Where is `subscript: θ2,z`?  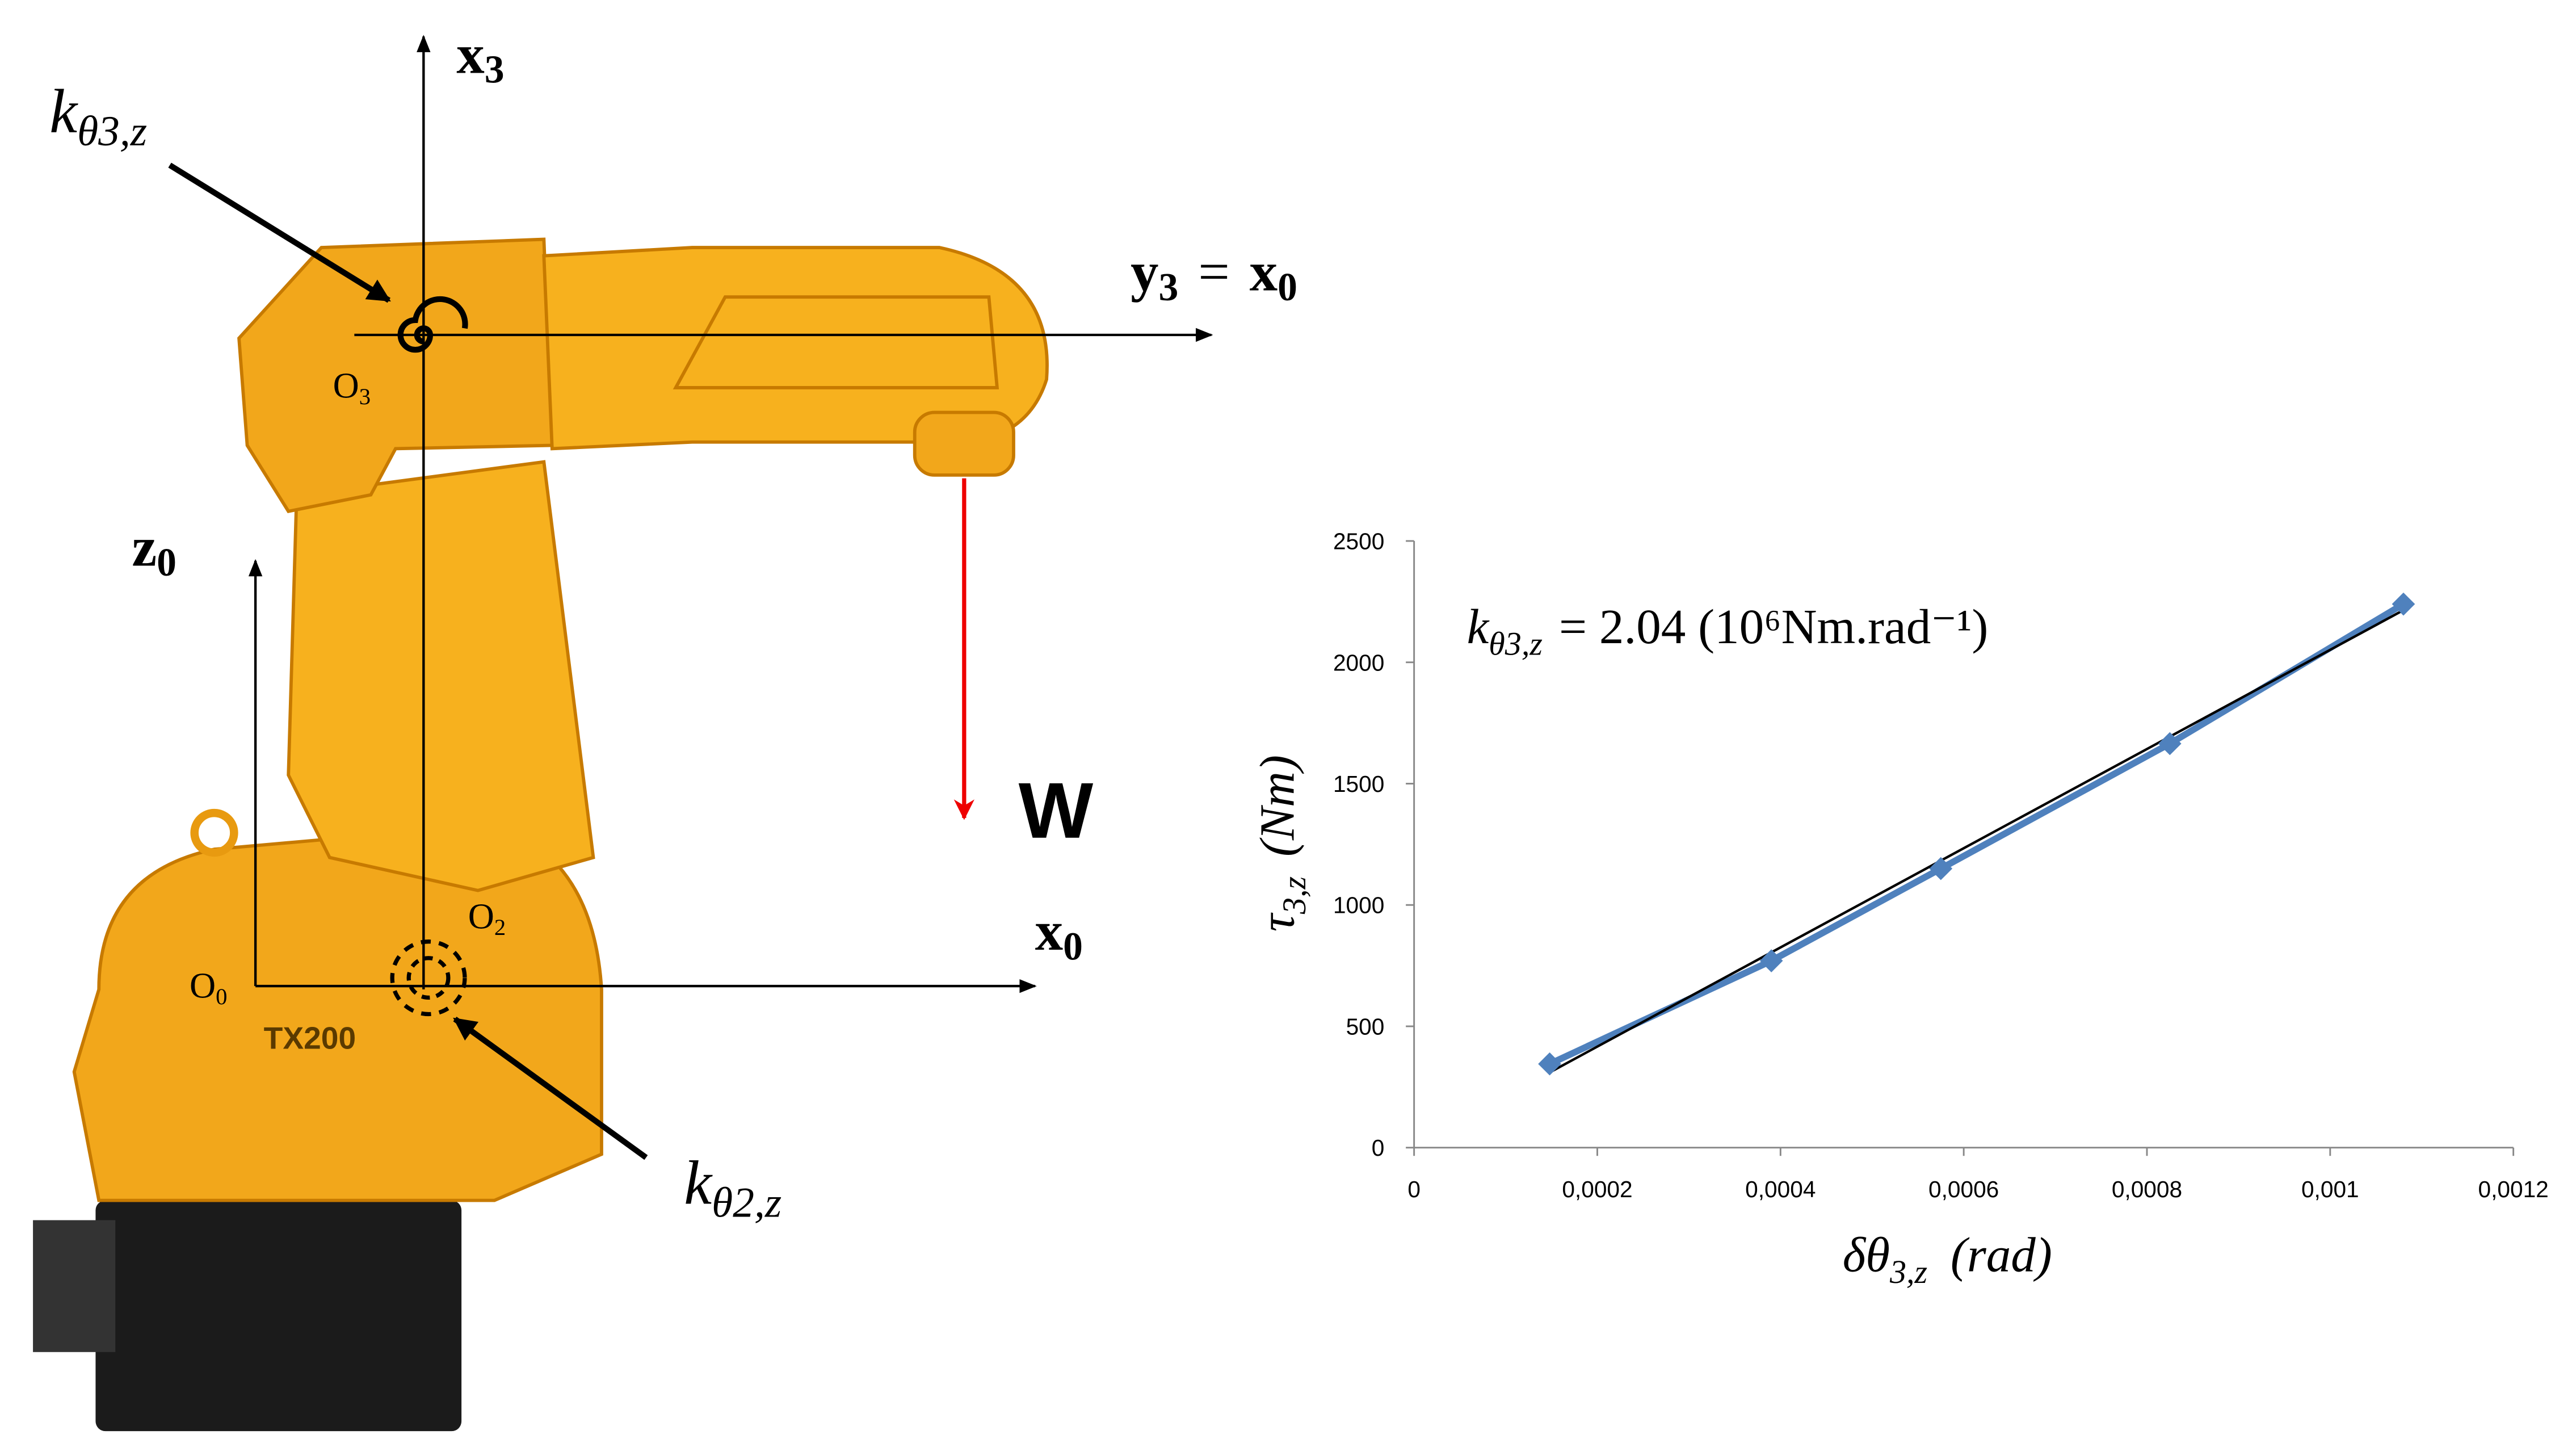
subscript: θ2,z is located at coordinates (746, 1203).